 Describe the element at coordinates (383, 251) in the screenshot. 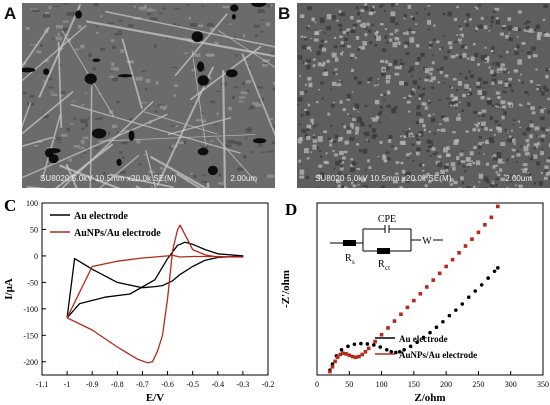

I see `resistor-rct` at that location.